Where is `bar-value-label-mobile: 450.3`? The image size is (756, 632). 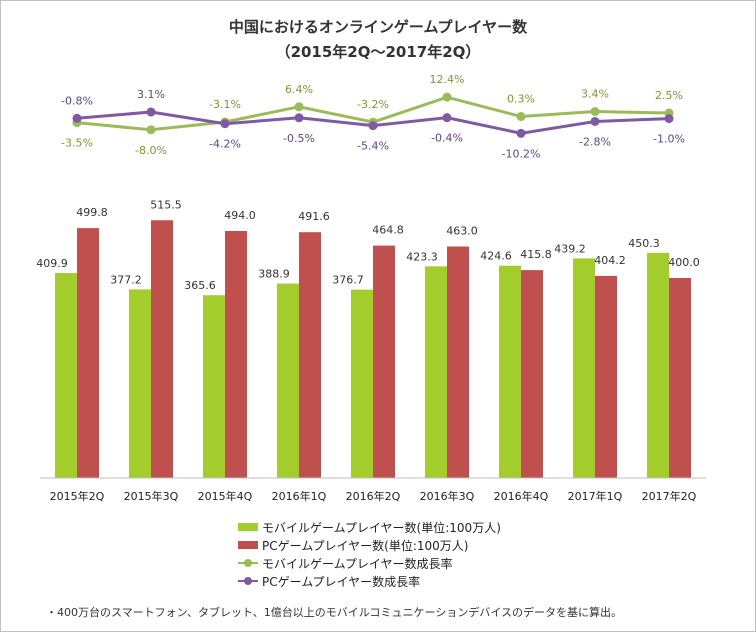
bar-value-label-mobile: 450.3 is located at coordinates (644, 243).